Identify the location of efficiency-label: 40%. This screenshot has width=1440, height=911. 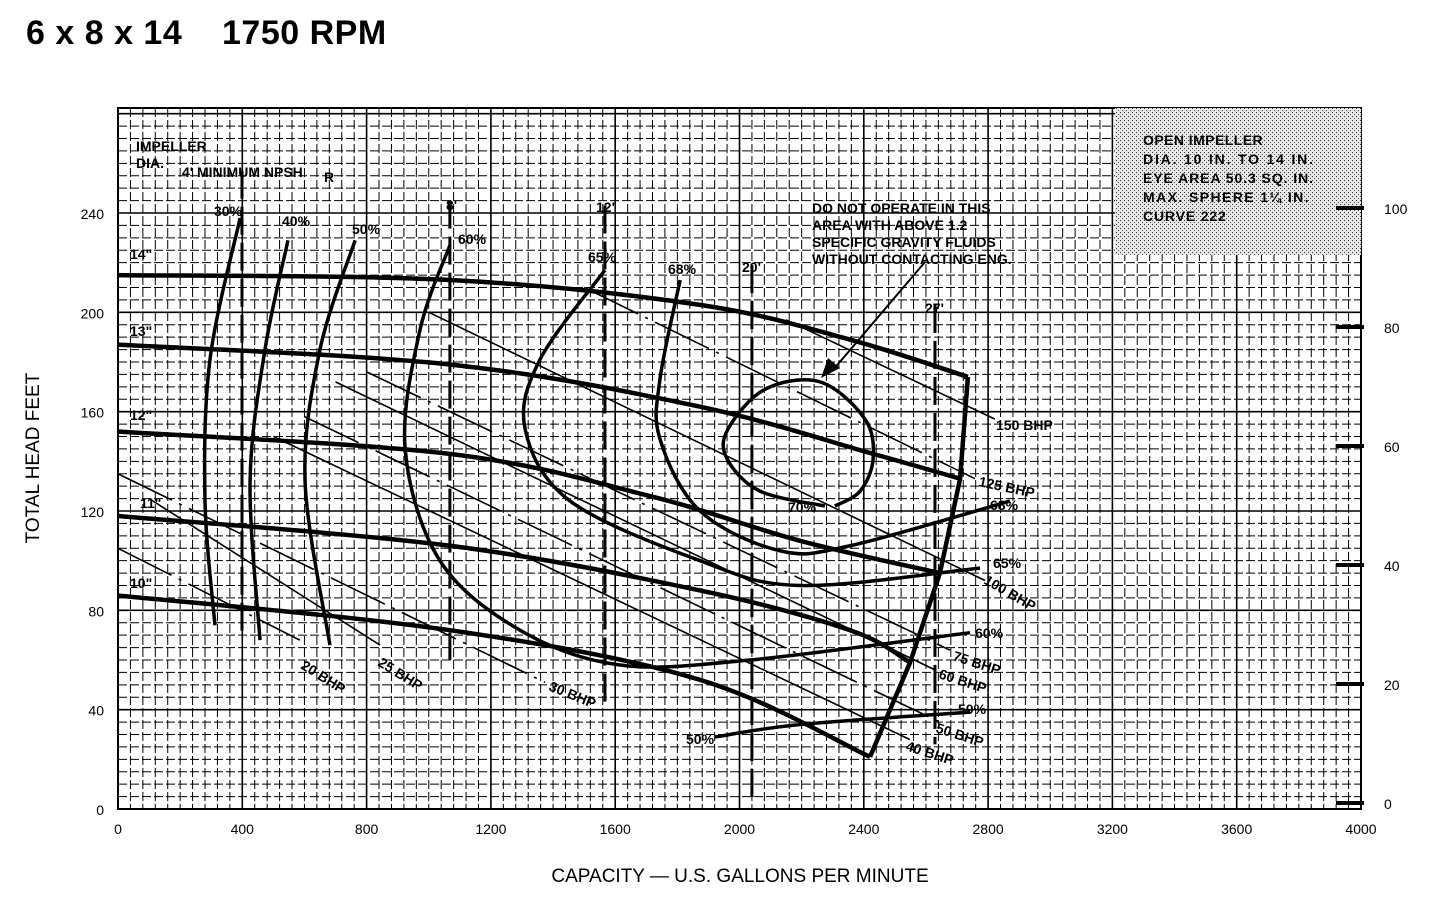
(296, 221).